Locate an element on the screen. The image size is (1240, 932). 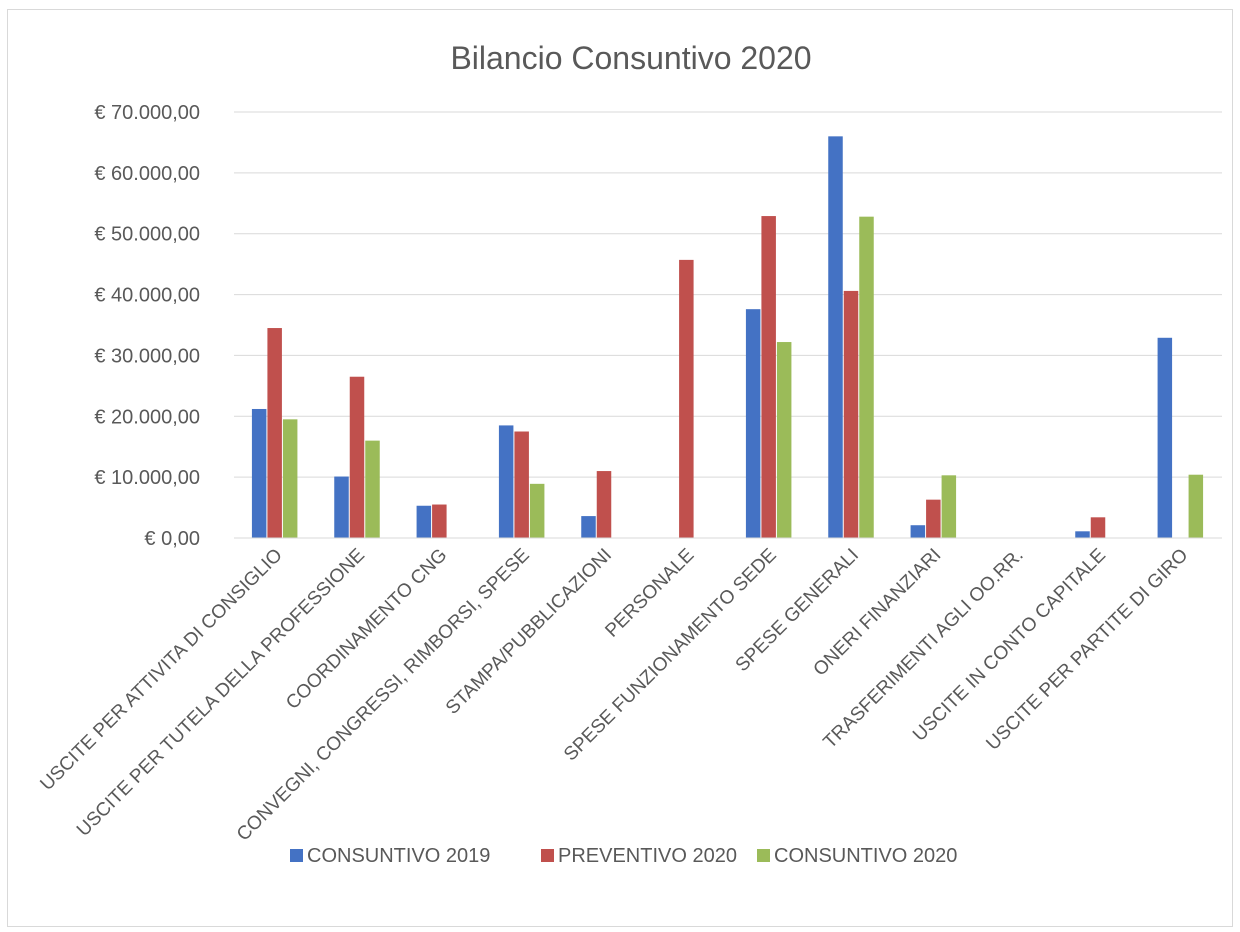
x-tick-label: COORDINAMENTO CNG is located at coordinates (366, 629).